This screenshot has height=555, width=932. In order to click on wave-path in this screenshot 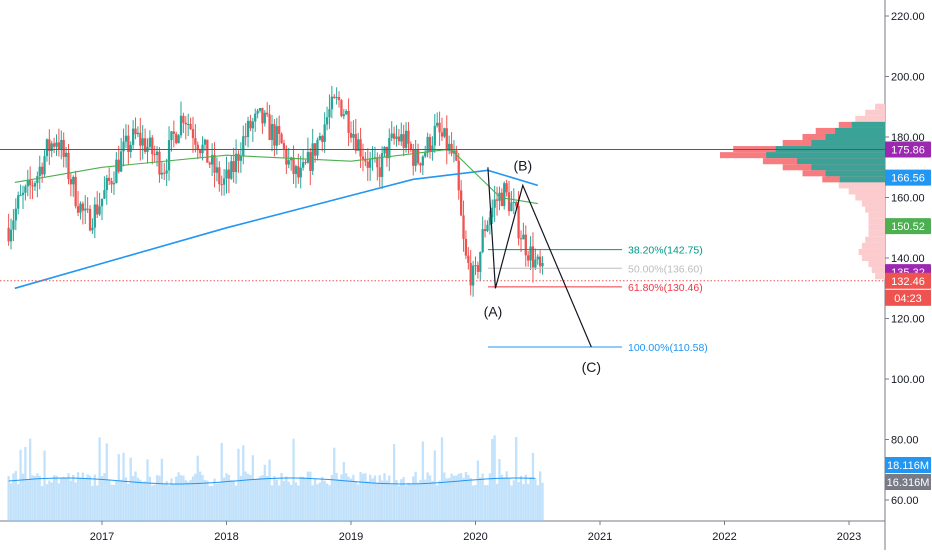, I will do `click(539, 257)`.